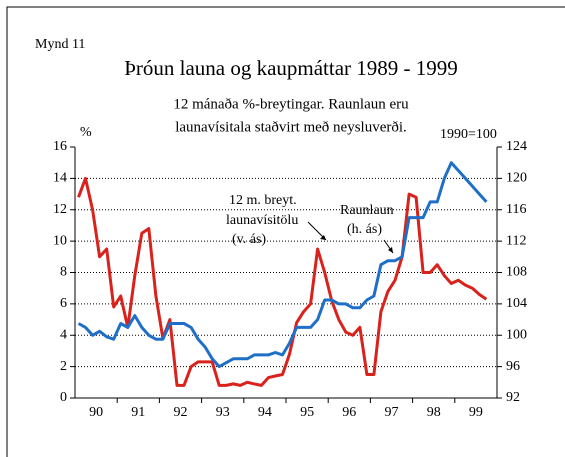  Describe the element at coordinates (367, 210) in the screenshot. I see `annotation: Raunlaun` at that location.